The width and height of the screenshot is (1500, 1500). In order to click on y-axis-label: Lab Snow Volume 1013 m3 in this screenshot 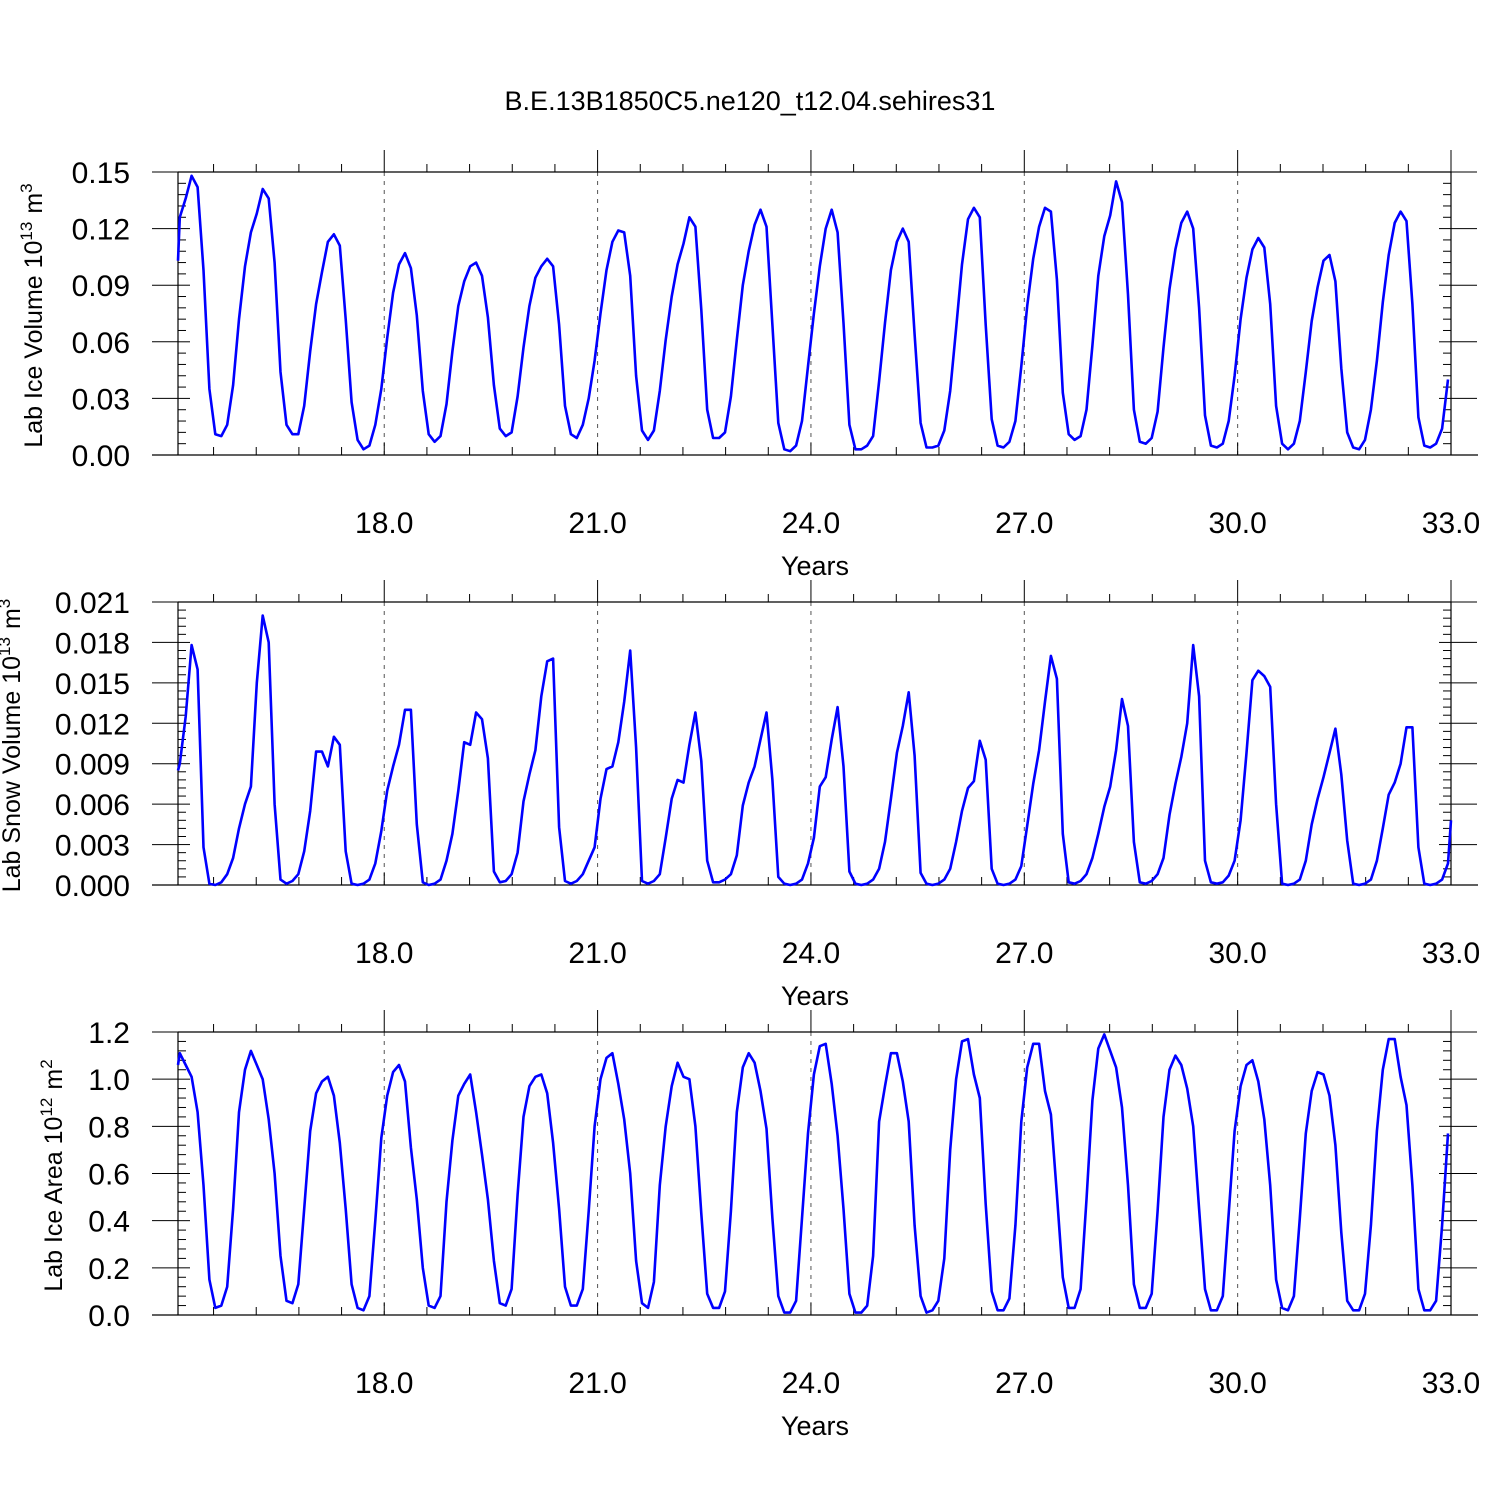, I will do `click(13, 746)`.